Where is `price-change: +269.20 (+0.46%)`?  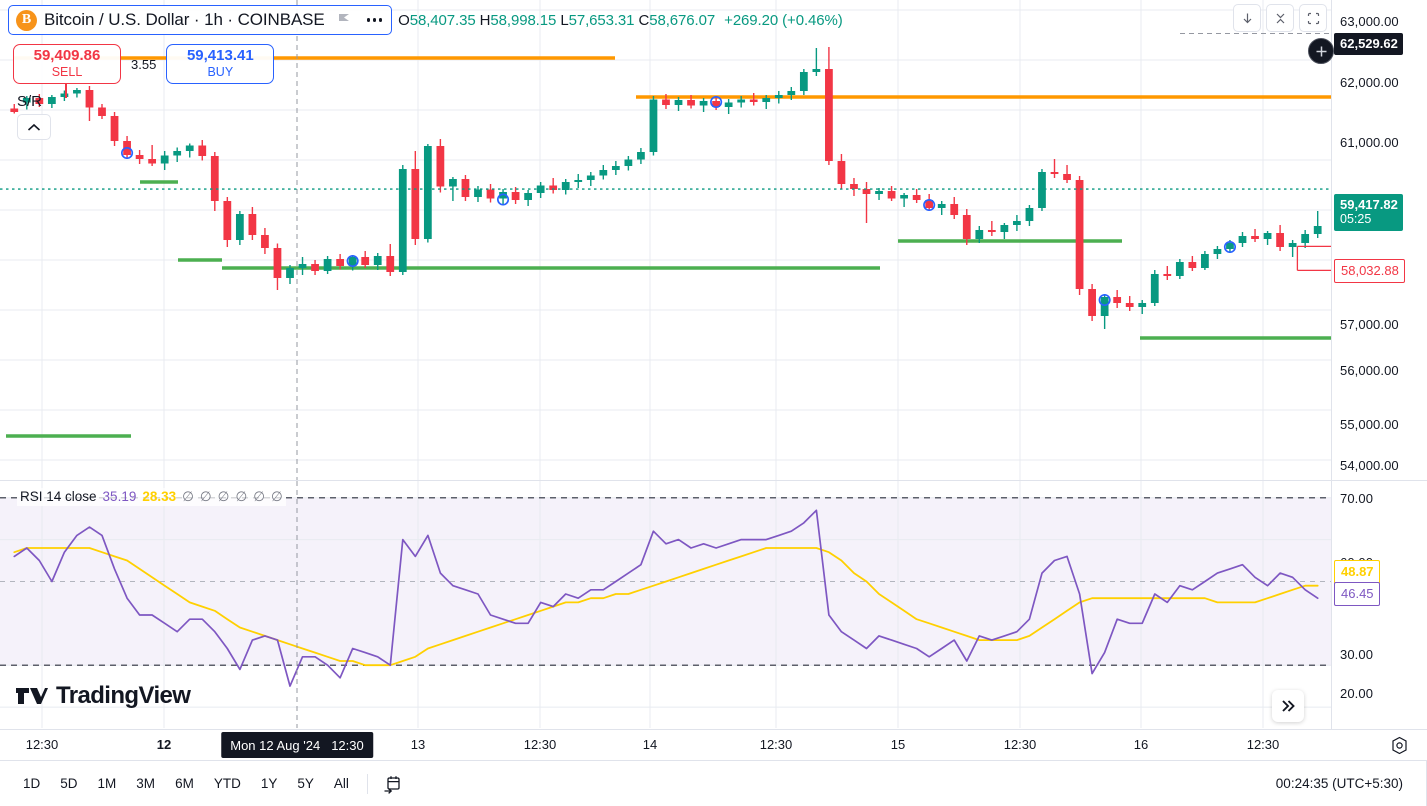
price-change: +269.20 (+0.46%) is located at coordinates (783, 20).